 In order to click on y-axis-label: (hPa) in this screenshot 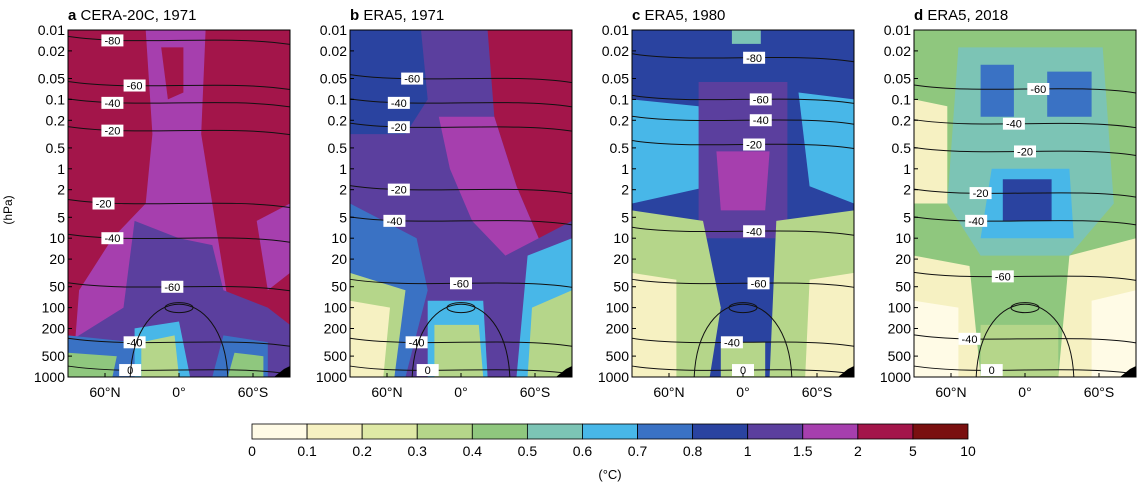, I will do `click(8, 209)`.